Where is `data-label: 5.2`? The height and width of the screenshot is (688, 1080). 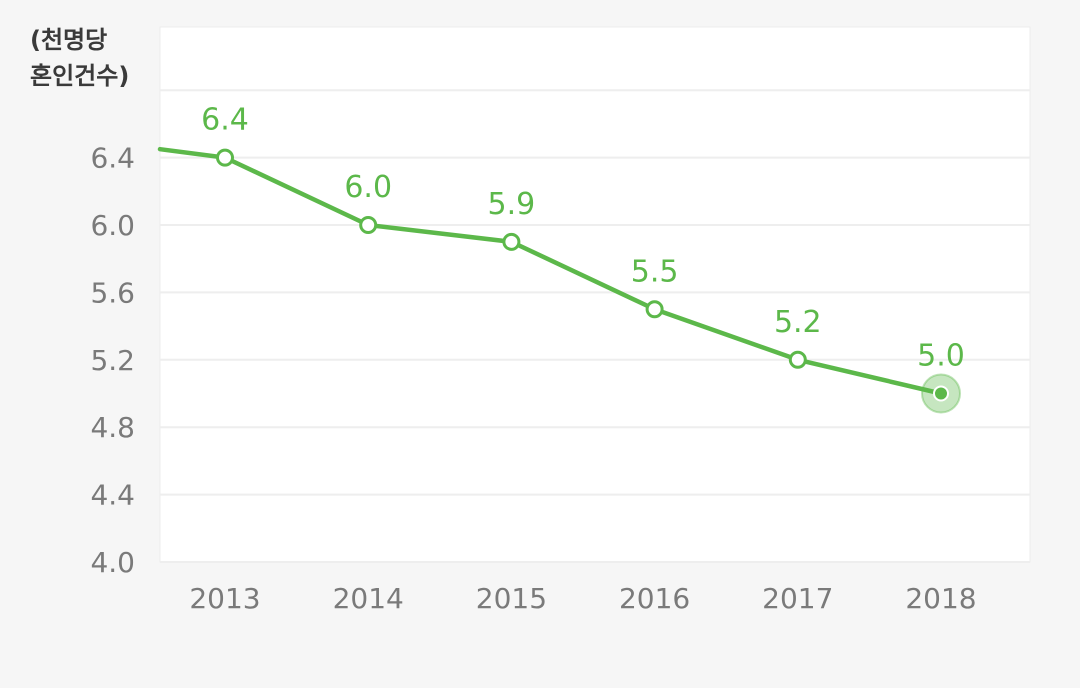
data-label: 5.2 is located at coordinates (798, 322).